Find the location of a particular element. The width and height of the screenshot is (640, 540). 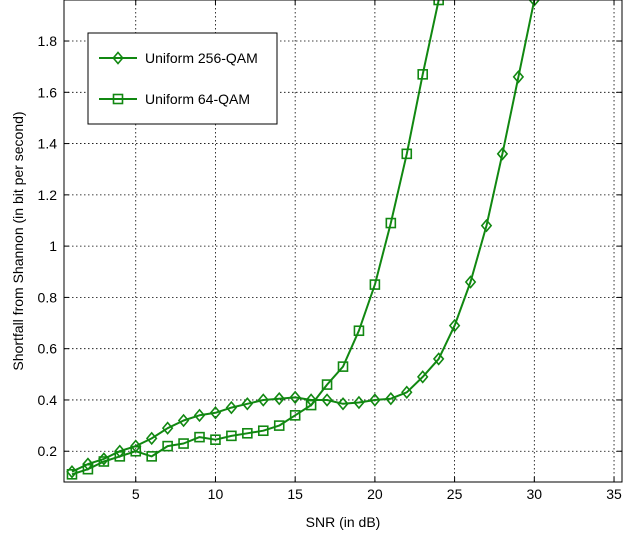

y-tick-label: 0.2 is located at coordinates (48, 451).